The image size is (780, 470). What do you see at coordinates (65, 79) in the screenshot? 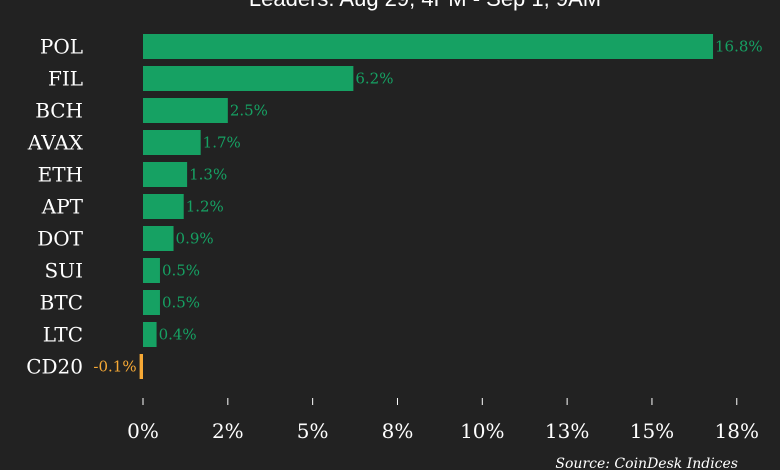
I see `category-label: FIL` at bounding box center [65, 79].